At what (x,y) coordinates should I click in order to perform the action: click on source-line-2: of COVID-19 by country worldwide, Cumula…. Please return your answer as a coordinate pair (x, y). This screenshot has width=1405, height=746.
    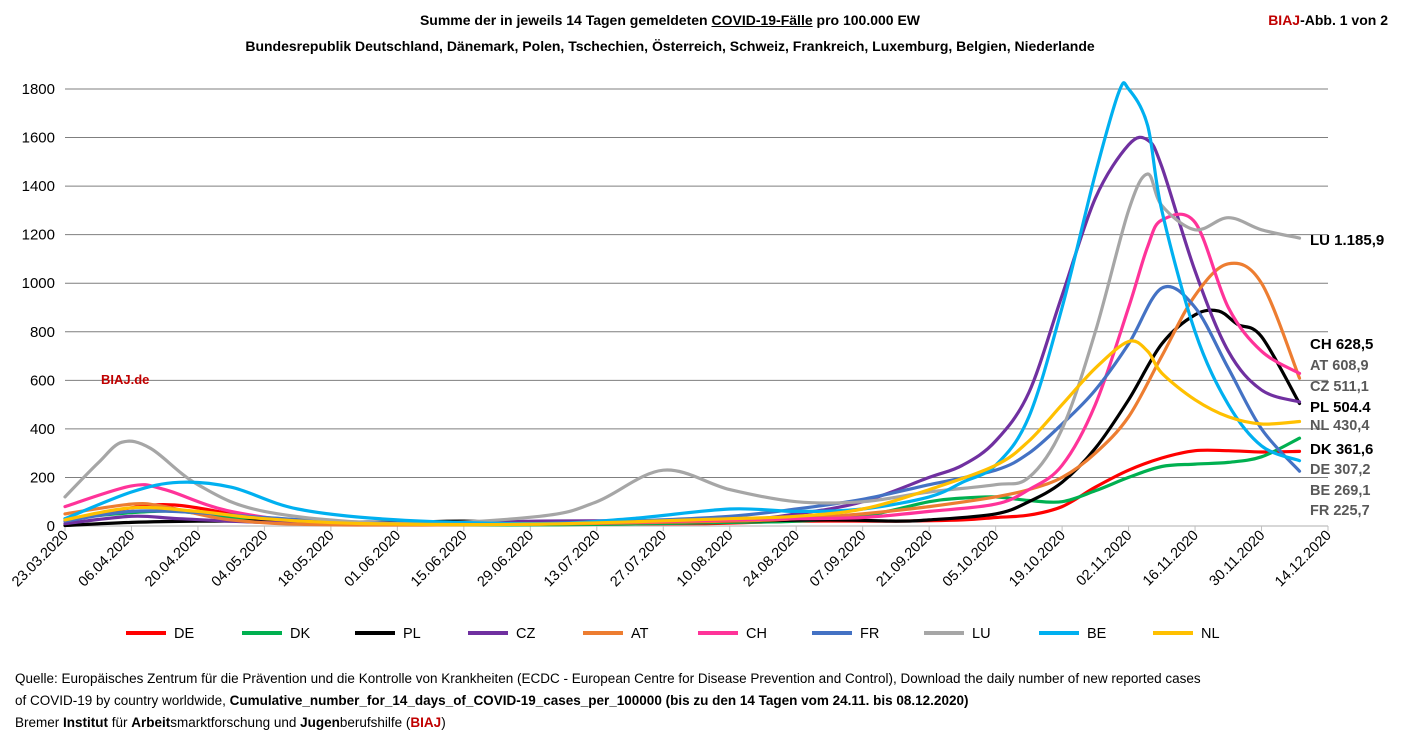
    Looking at the image, I should click on (492, 700).